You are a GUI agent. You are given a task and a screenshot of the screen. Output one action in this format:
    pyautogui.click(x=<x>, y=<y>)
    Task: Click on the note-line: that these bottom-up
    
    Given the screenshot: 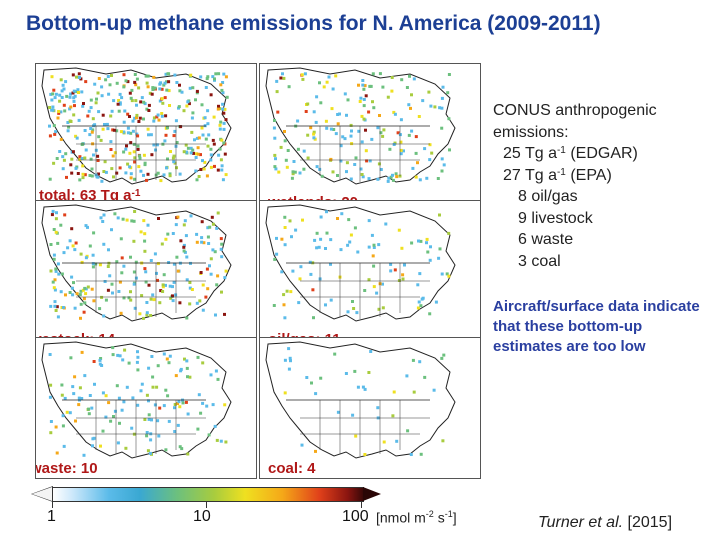 What is the action you would take?
    pyautogui.click(x=568, y=326)
    